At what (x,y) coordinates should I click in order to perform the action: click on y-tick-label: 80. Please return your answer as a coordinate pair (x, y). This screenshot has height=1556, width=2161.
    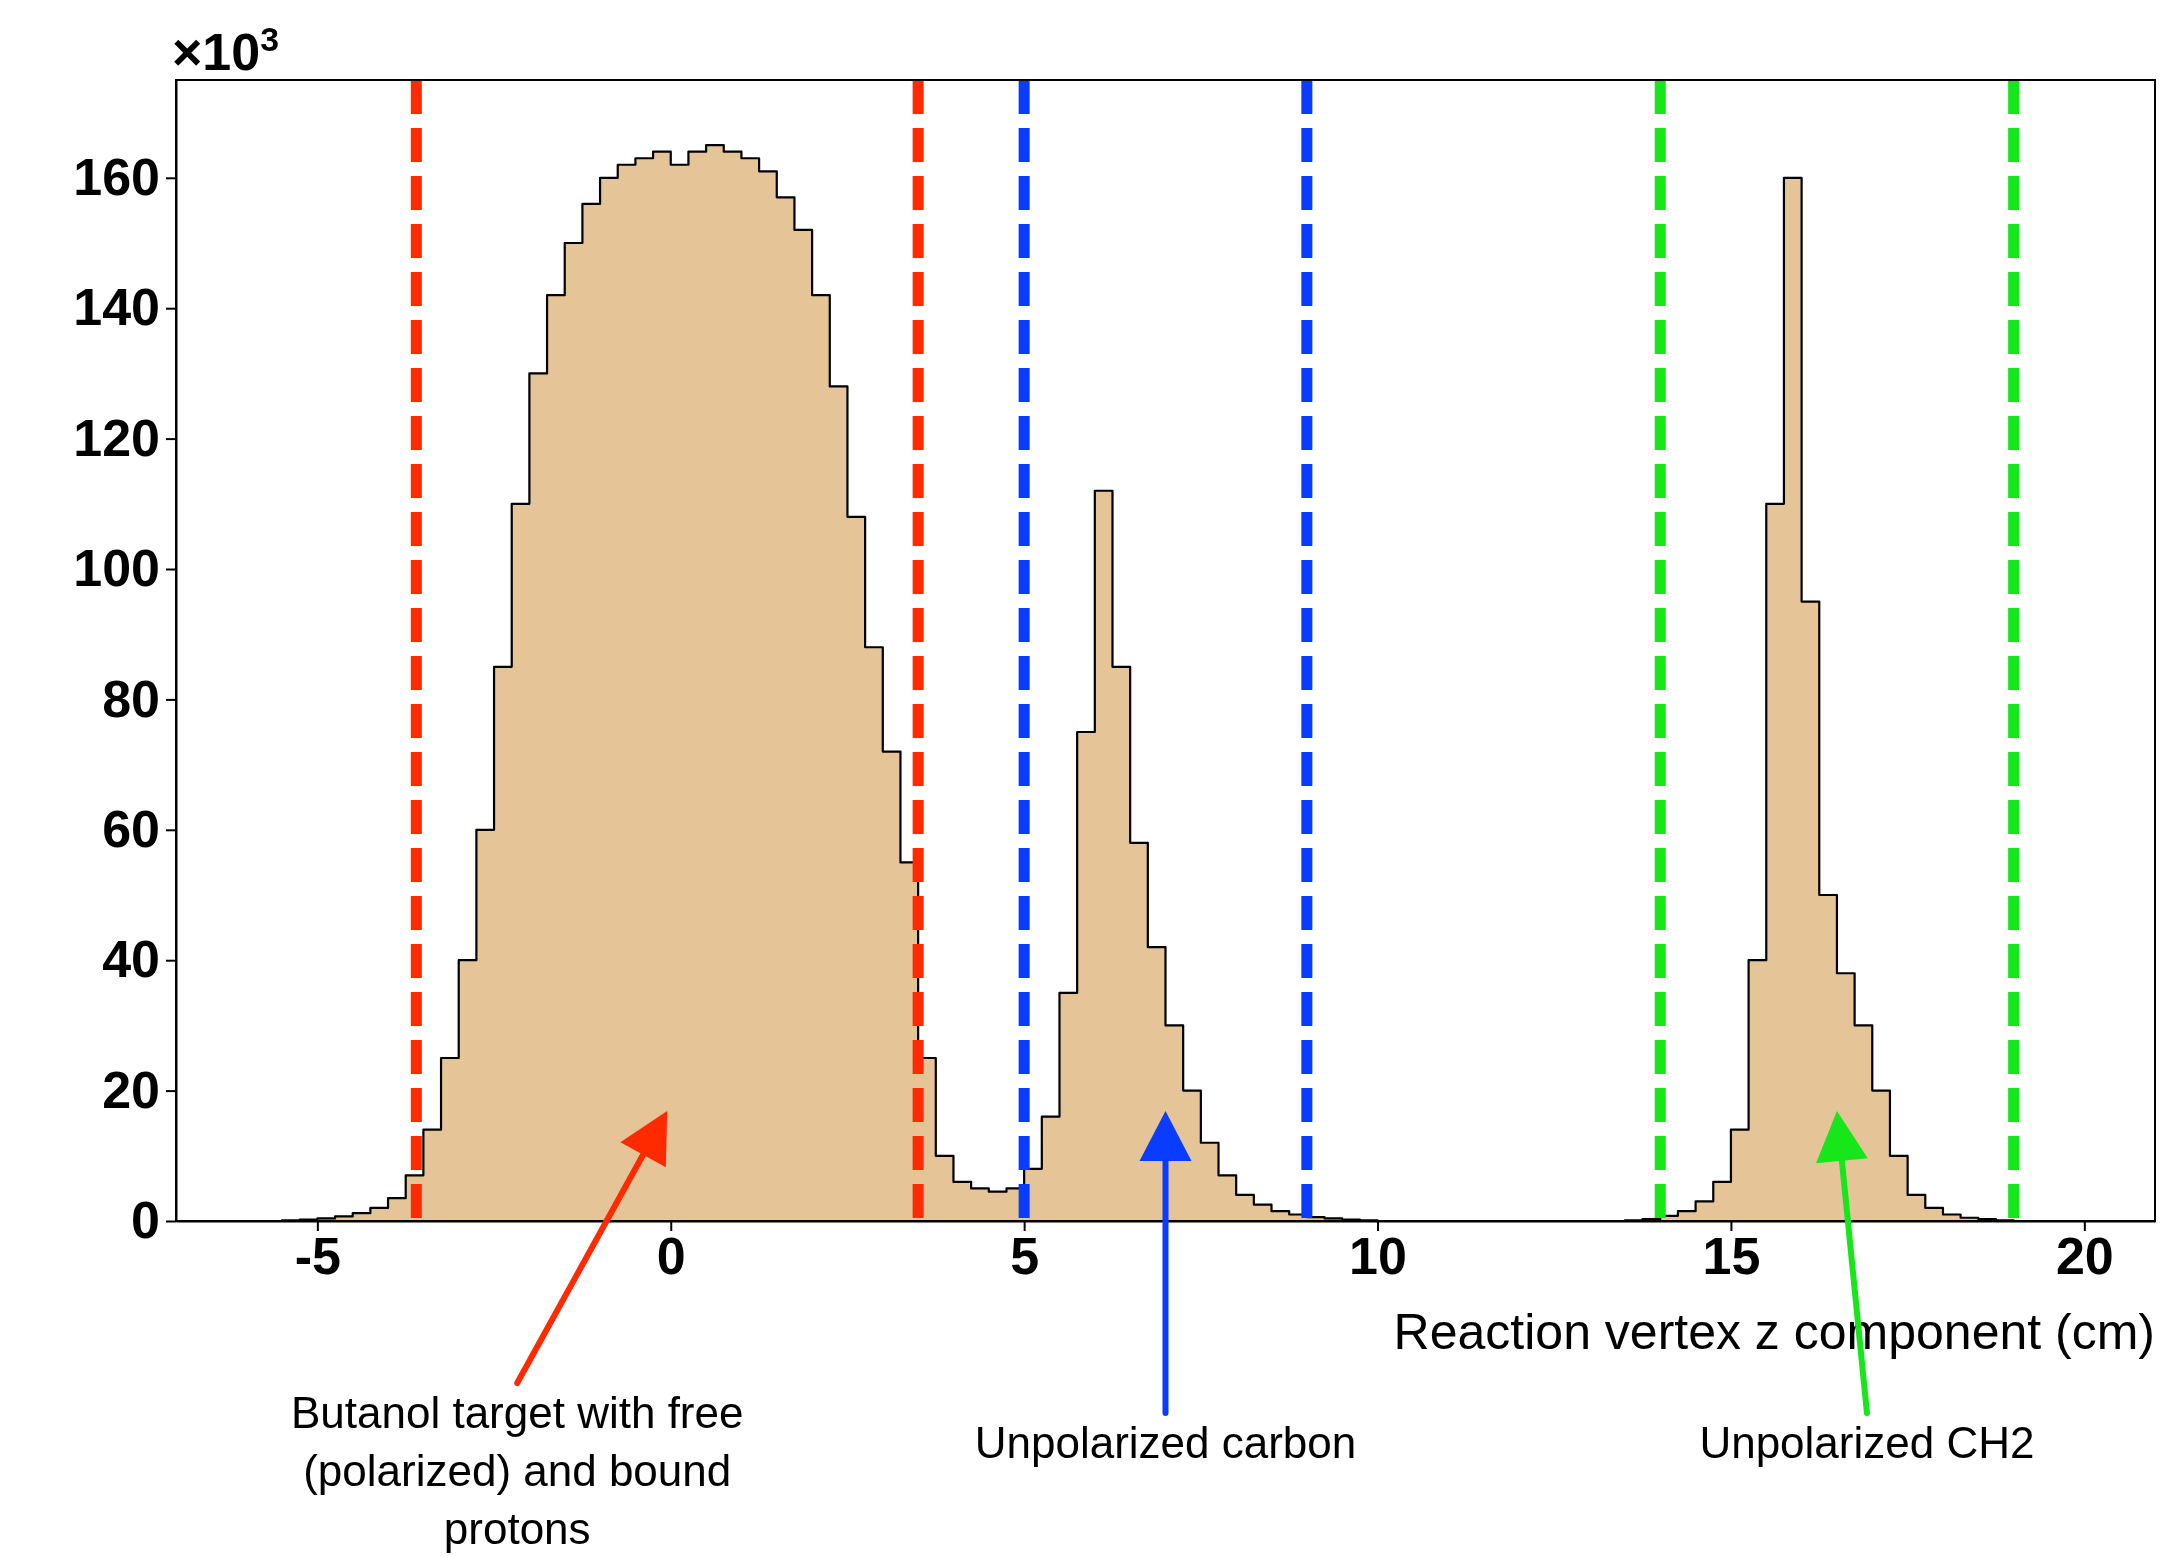
    Looking at the image, I should click on (131, 698).